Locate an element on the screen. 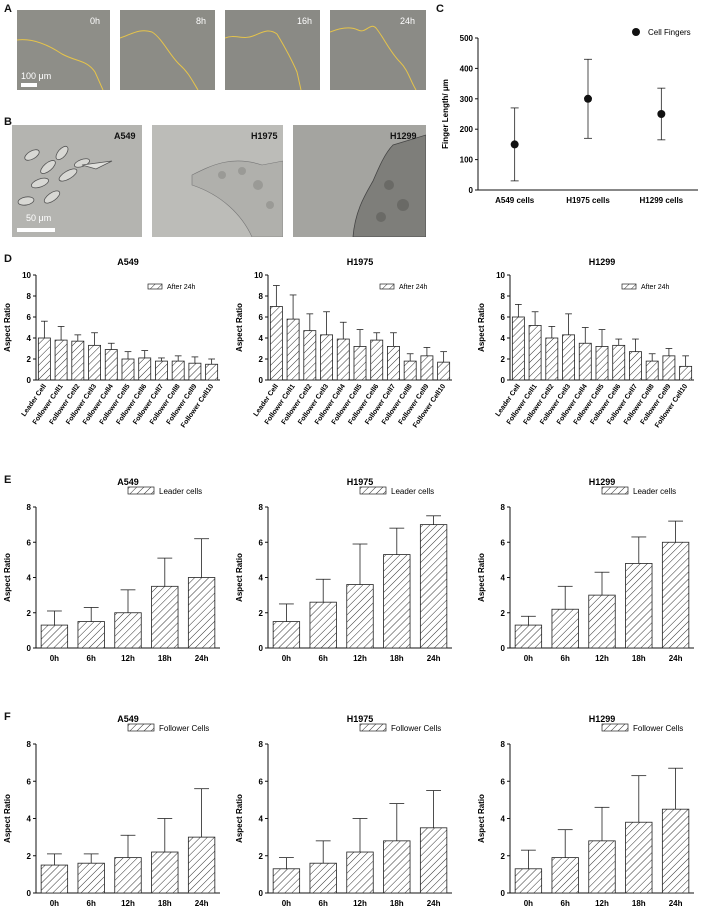 The height and width of the screenshot is (920, 713). cell-line-label-h1975: H1975 is located at coordinates (264, 136).